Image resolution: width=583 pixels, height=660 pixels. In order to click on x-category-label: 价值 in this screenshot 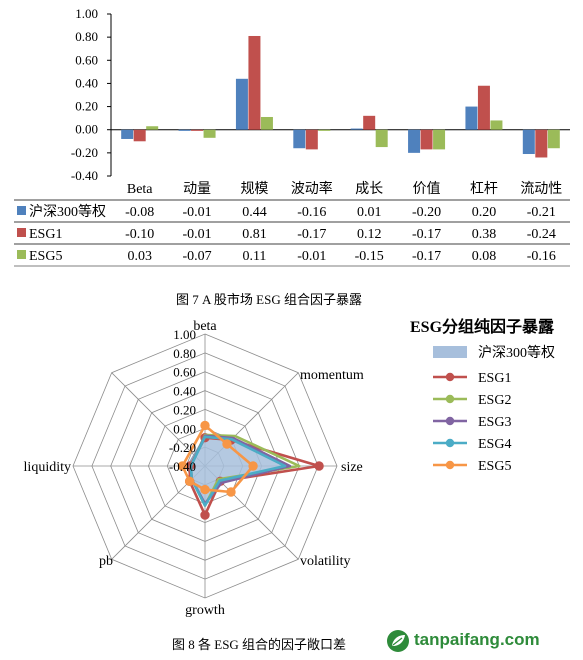, I will do `click(427, 189)`.